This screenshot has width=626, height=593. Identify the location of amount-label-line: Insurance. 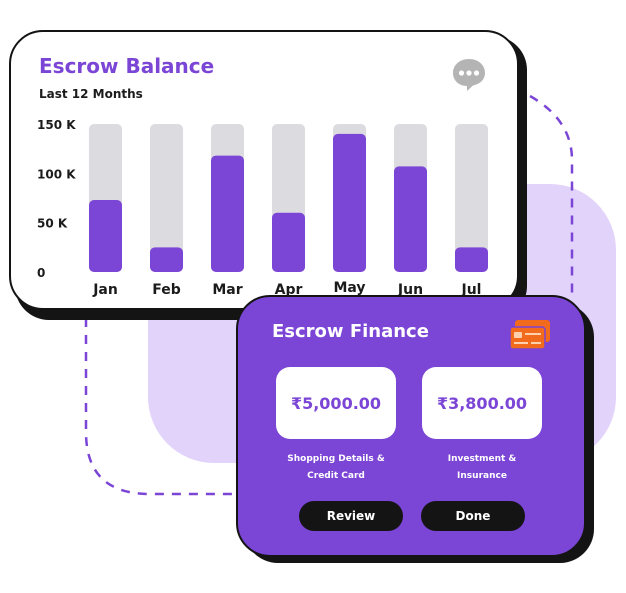
(482, 476).